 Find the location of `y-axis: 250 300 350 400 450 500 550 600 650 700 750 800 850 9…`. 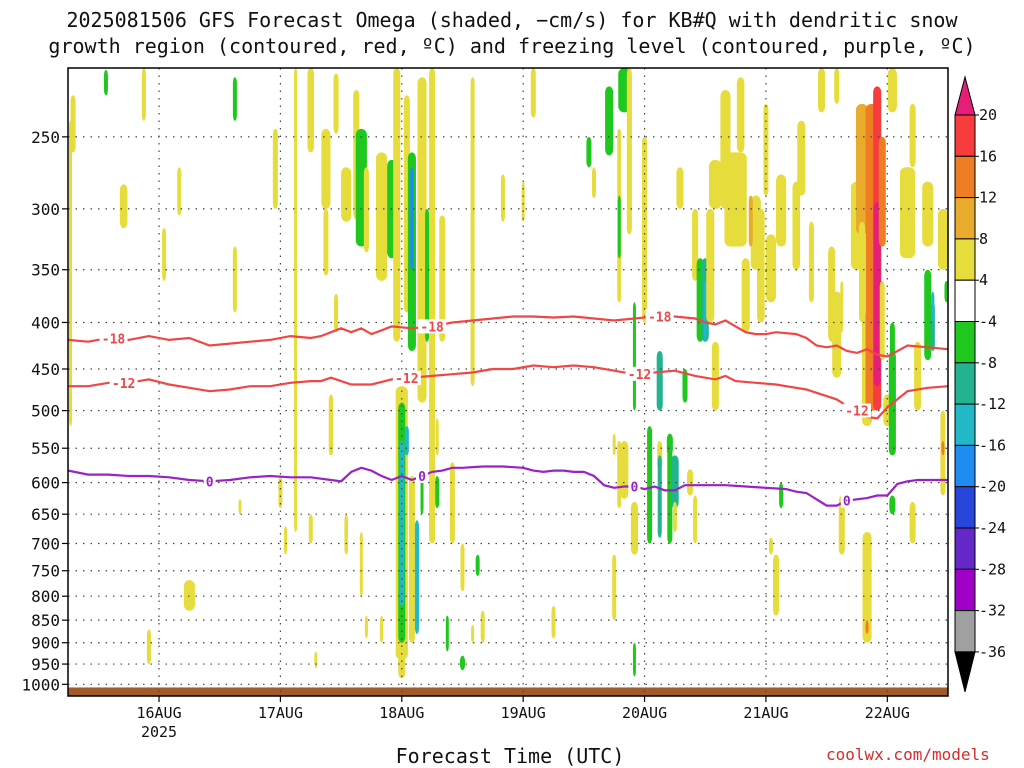

y-axis: 250 300 350 400 450 500 550 600 650 700 750 800 850 9… is located at coordinates (44, 411).